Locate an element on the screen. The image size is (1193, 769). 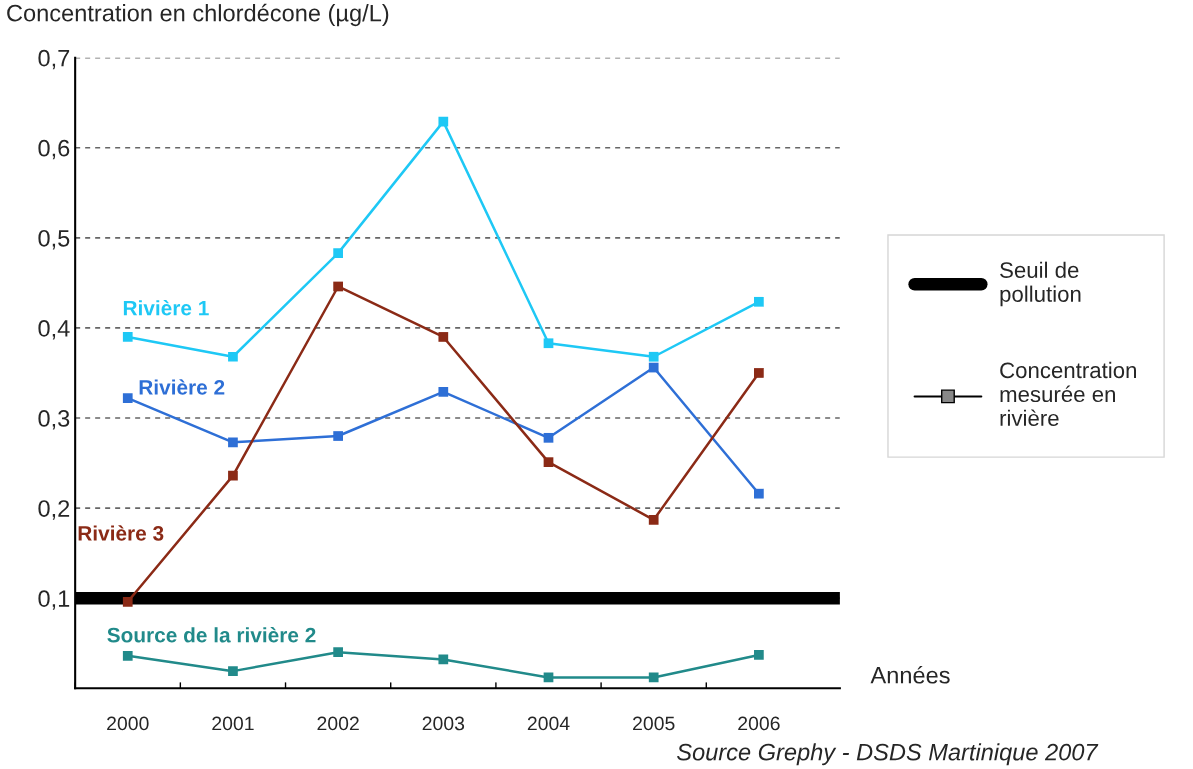
y-tick-label: 0,3 is located at coordinates (54, 420).